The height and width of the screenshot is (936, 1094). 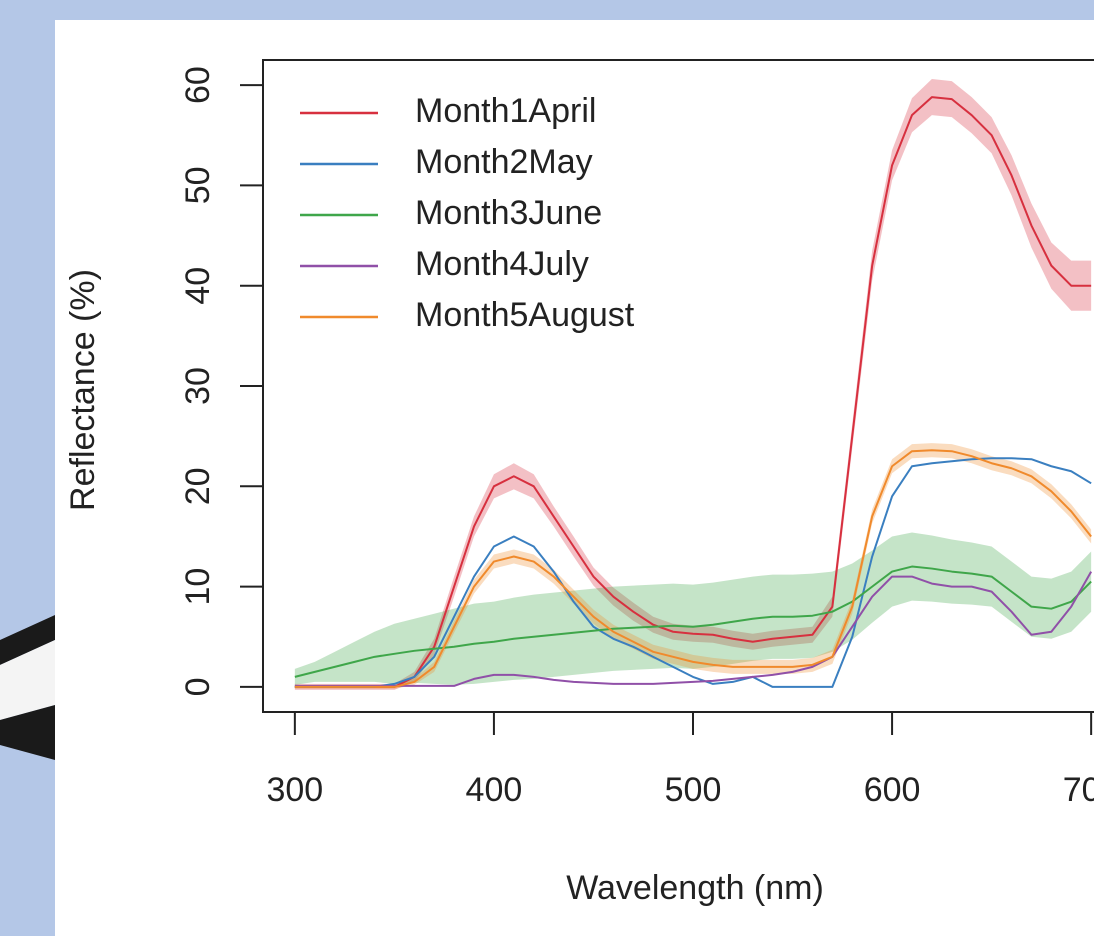 What do you see at coordinates (892, 790) in the screenshot?
I see `x-tick-label: 600` at bounding box center [892, 790].